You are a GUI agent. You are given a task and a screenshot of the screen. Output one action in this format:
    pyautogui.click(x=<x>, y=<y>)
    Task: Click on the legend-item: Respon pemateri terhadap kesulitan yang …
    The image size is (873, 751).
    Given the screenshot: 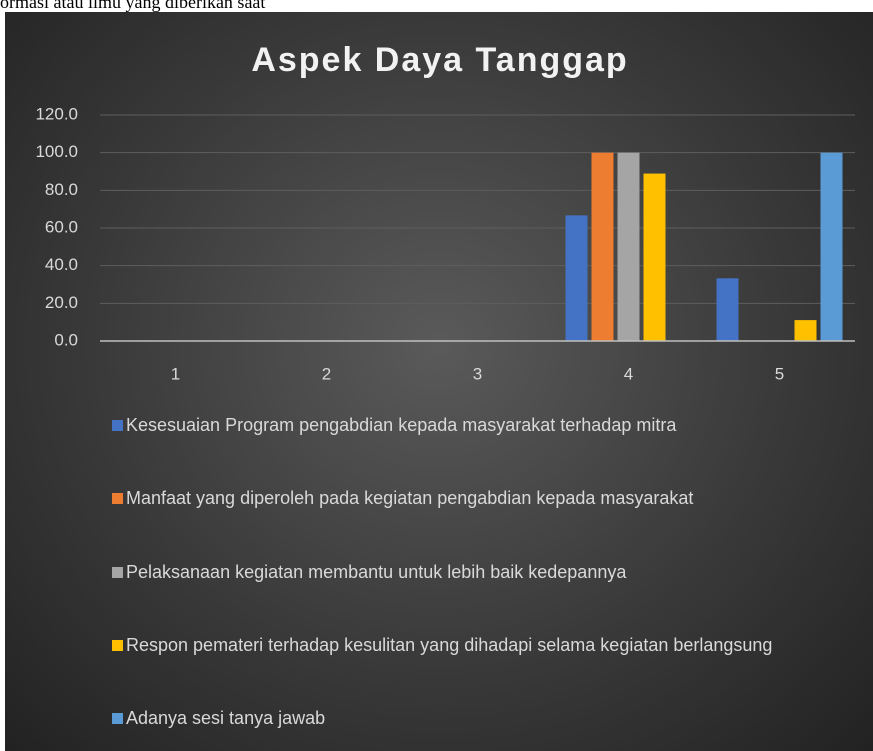 What is the action you would take?
    pyautogui.click(x=457, y=645)
    